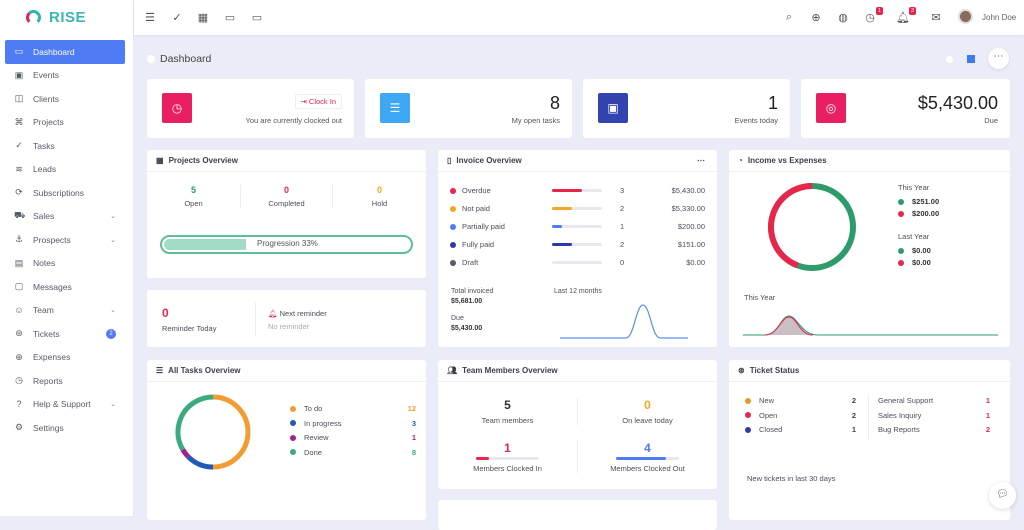 Image resolution: width=1024 pixels, height=530 pixels. Describe the element at coordinates (577, 208) in the screenshot. I see `invoice-row: Not paid 2 $5,330.00` at that location.